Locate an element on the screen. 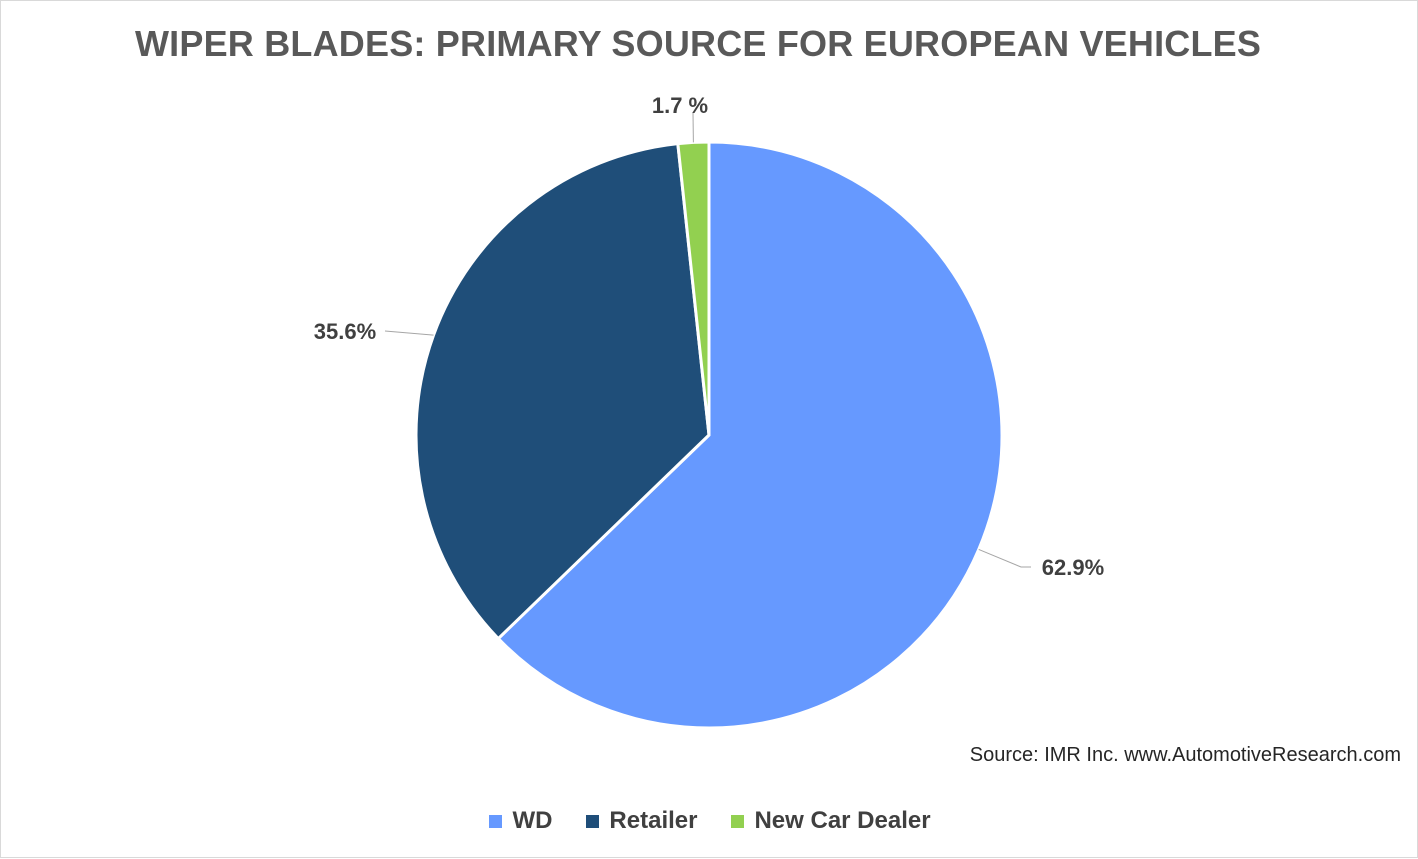 The width and height of the screenshot is (1418, 859). legend-item-new-car-dealer: New Car Dealer is located at coordinates (830, 821).